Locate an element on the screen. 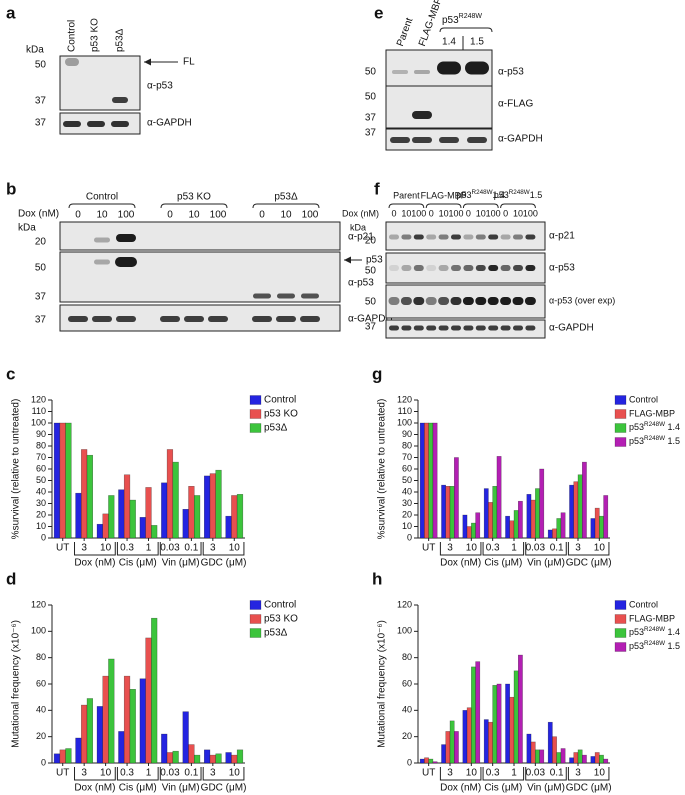 This screenshot has width=685, height=795. marker-label: 37 is located at coordinates (41, 320).